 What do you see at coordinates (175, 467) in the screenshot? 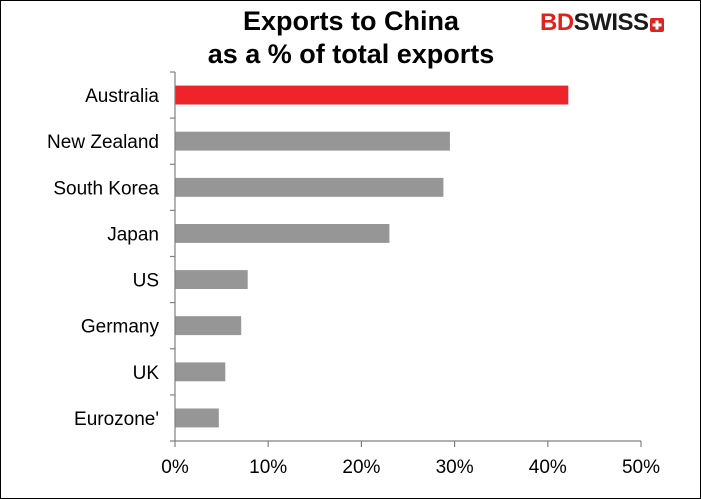
I see `x-tick-label: 0%` at bounding box center [175, 467].